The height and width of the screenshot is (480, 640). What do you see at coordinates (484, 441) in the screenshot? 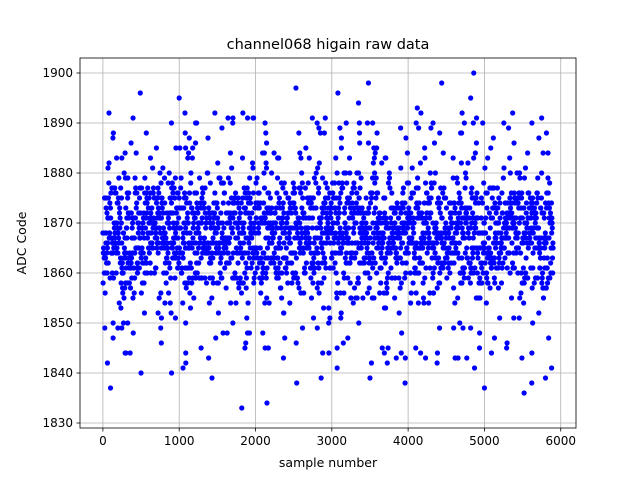
I see `x-tick-label: 5000` at bounding box center [484, 441].